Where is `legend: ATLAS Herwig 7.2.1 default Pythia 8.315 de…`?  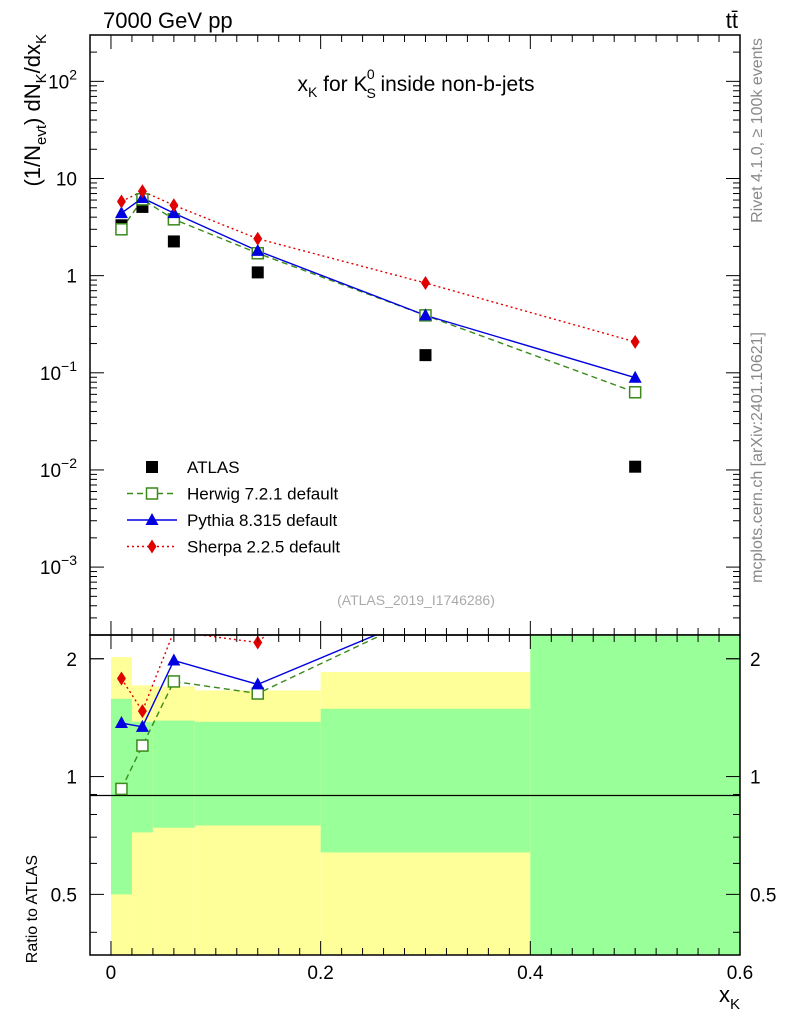
legend: ATLAS Herwig 7.2.1 default Pythia 8.315 de… is located at coordinates (233, 507).